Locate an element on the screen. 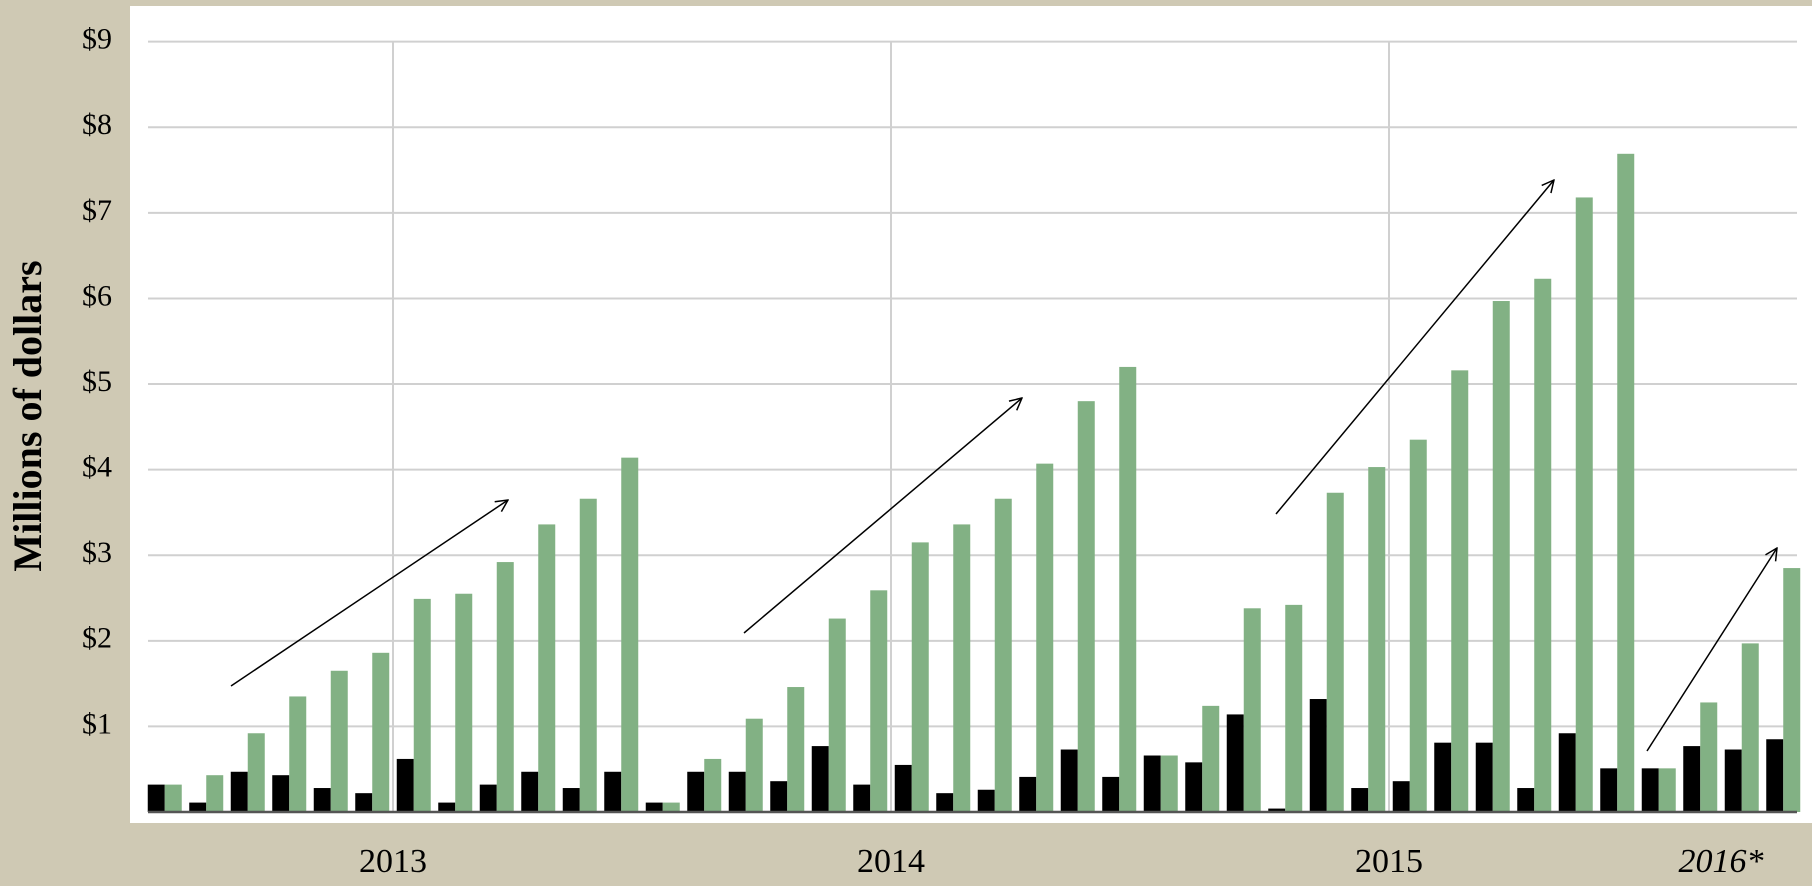 This screenshot has height=886, width=1812. x-group-label: 2015 is located at coordinates (1389, 861).